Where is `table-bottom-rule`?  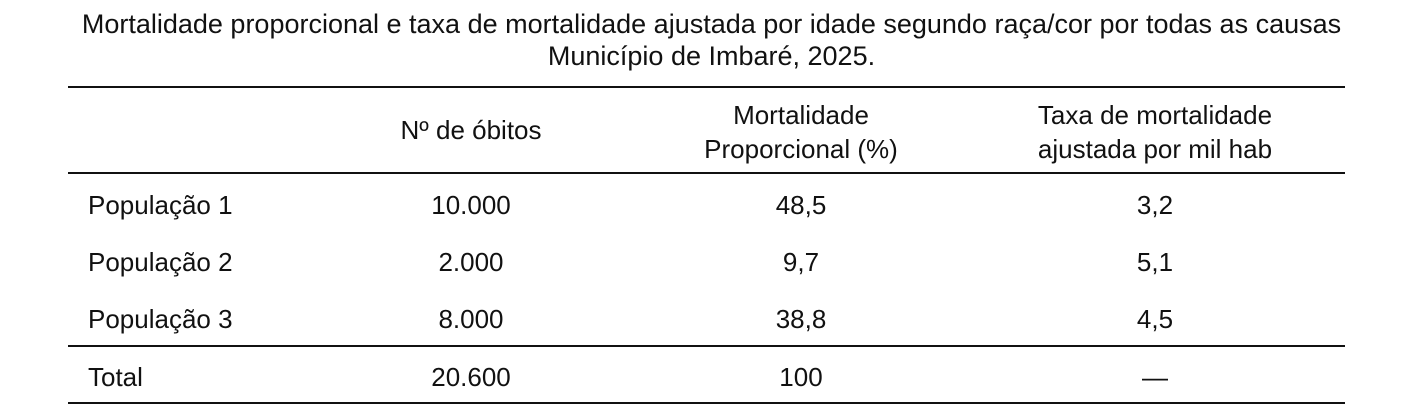
table-bottom-rule is located at coordinates (706, 403).